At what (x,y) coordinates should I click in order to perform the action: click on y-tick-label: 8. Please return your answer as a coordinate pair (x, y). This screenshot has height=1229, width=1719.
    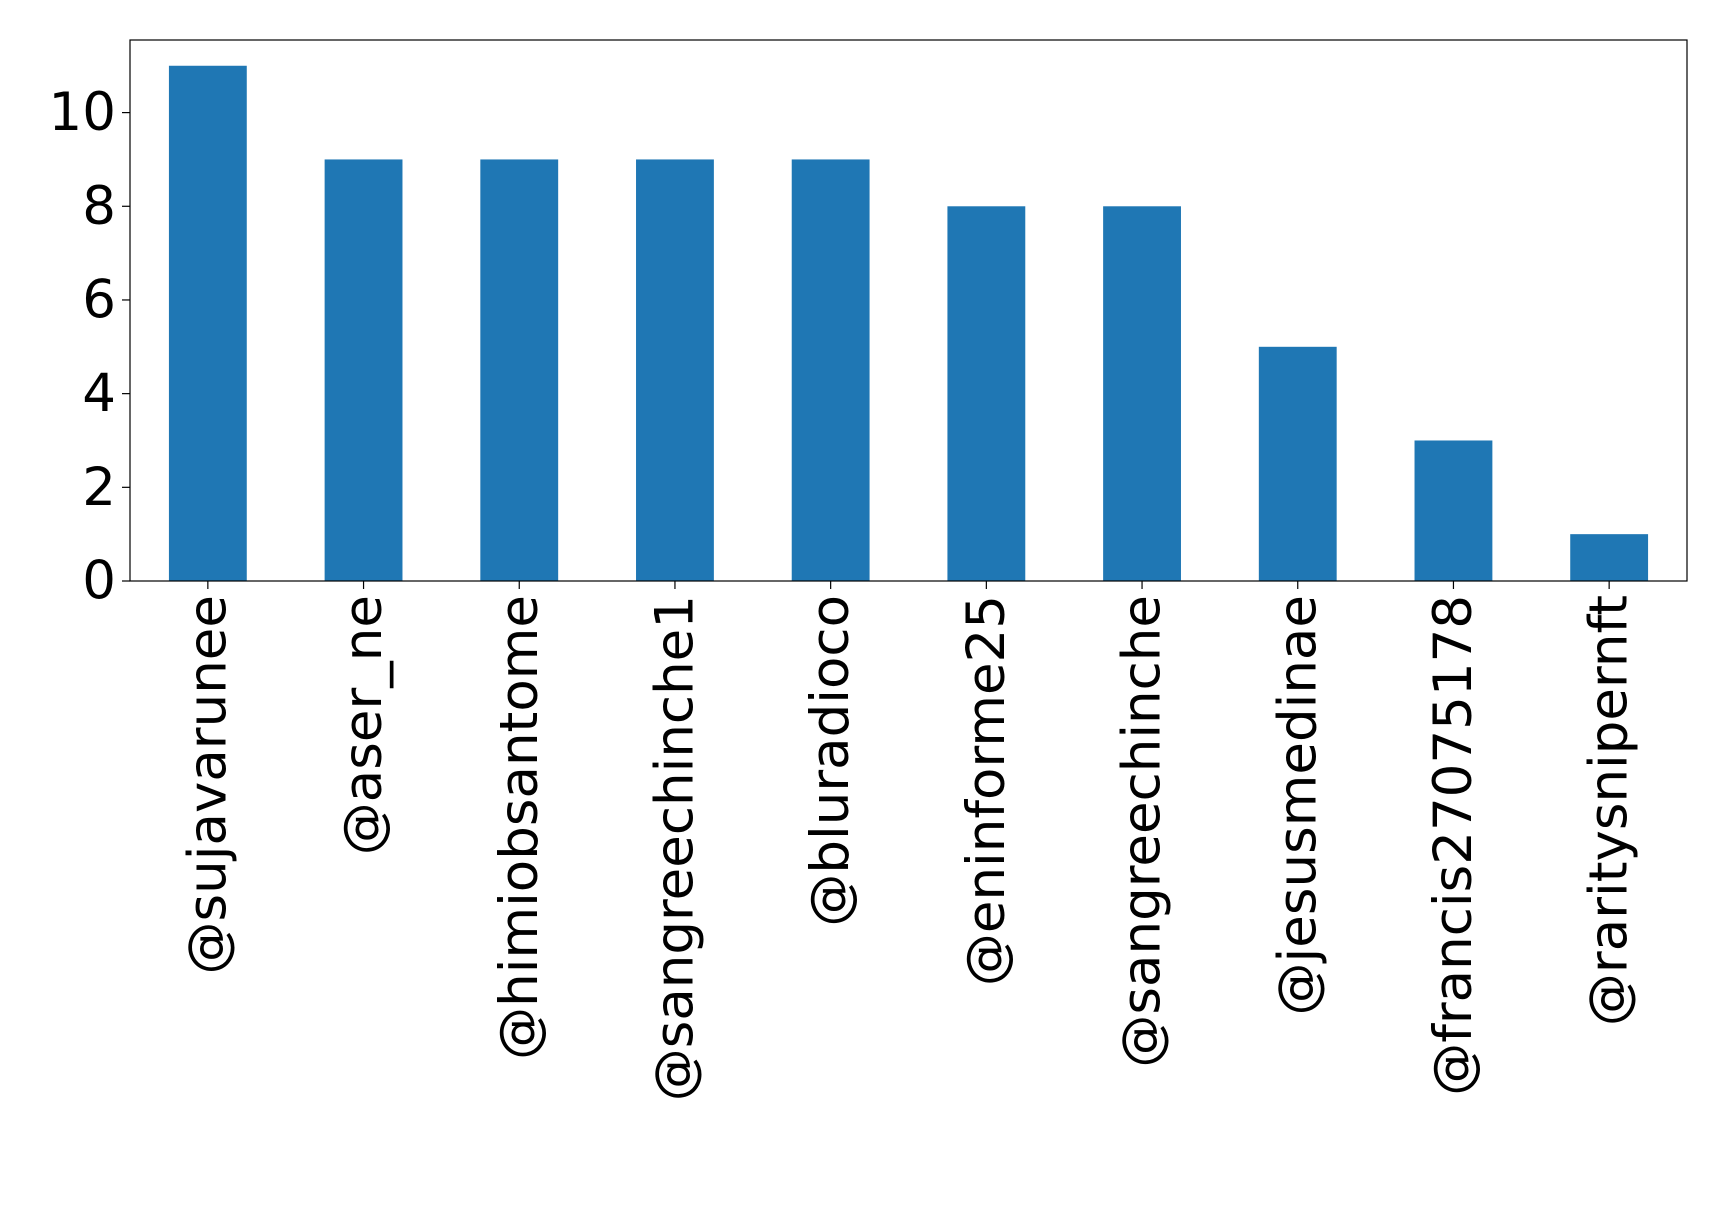
    Looking at the image, I should click on (99, 206).